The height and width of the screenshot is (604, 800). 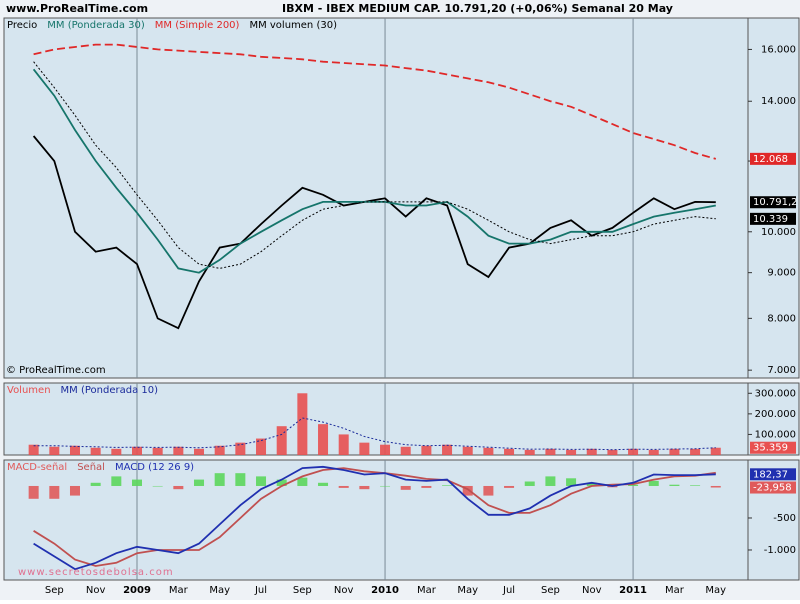 What do you see at coordinates (77, 8) in the screenshot?
I see `site-name: www.ProRealTime.com` at bounding box center [77, 8].